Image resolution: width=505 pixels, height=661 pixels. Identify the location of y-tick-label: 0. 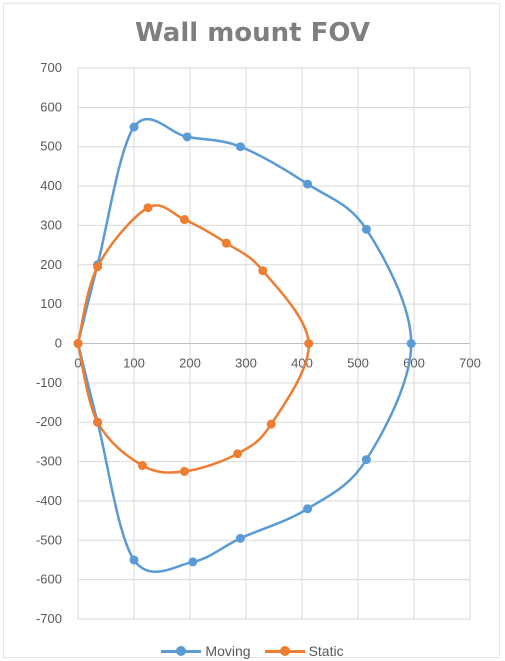
(58, 343).